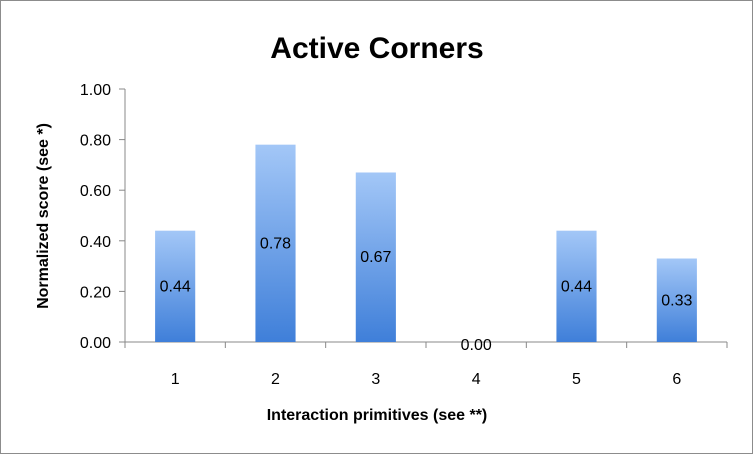  What do you see at coordinates (95, 191) in the screenshot?
I see `y-tick-label: 0.60` at bounding box center [95, 191].